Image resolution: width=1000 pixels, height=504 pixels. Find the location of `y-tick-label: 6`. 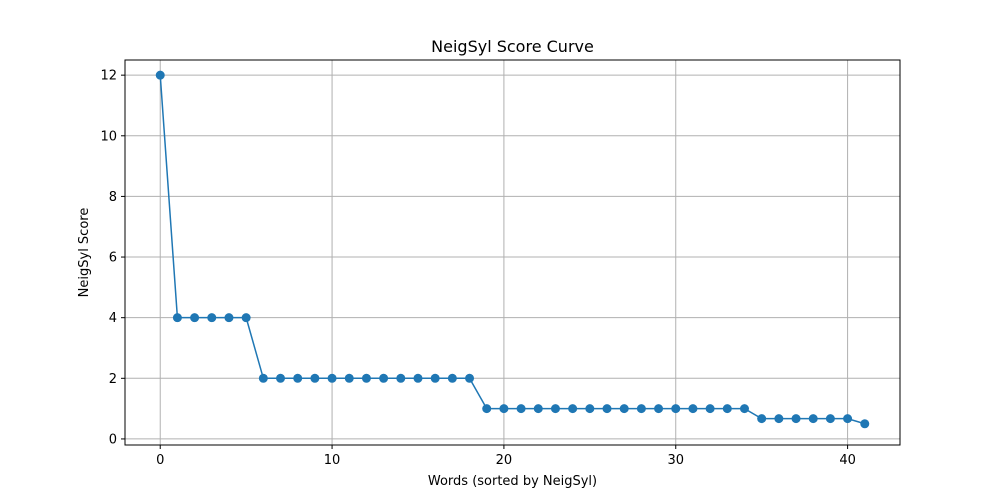

y-tick-label: 6 is located at coordinates (113, 258).